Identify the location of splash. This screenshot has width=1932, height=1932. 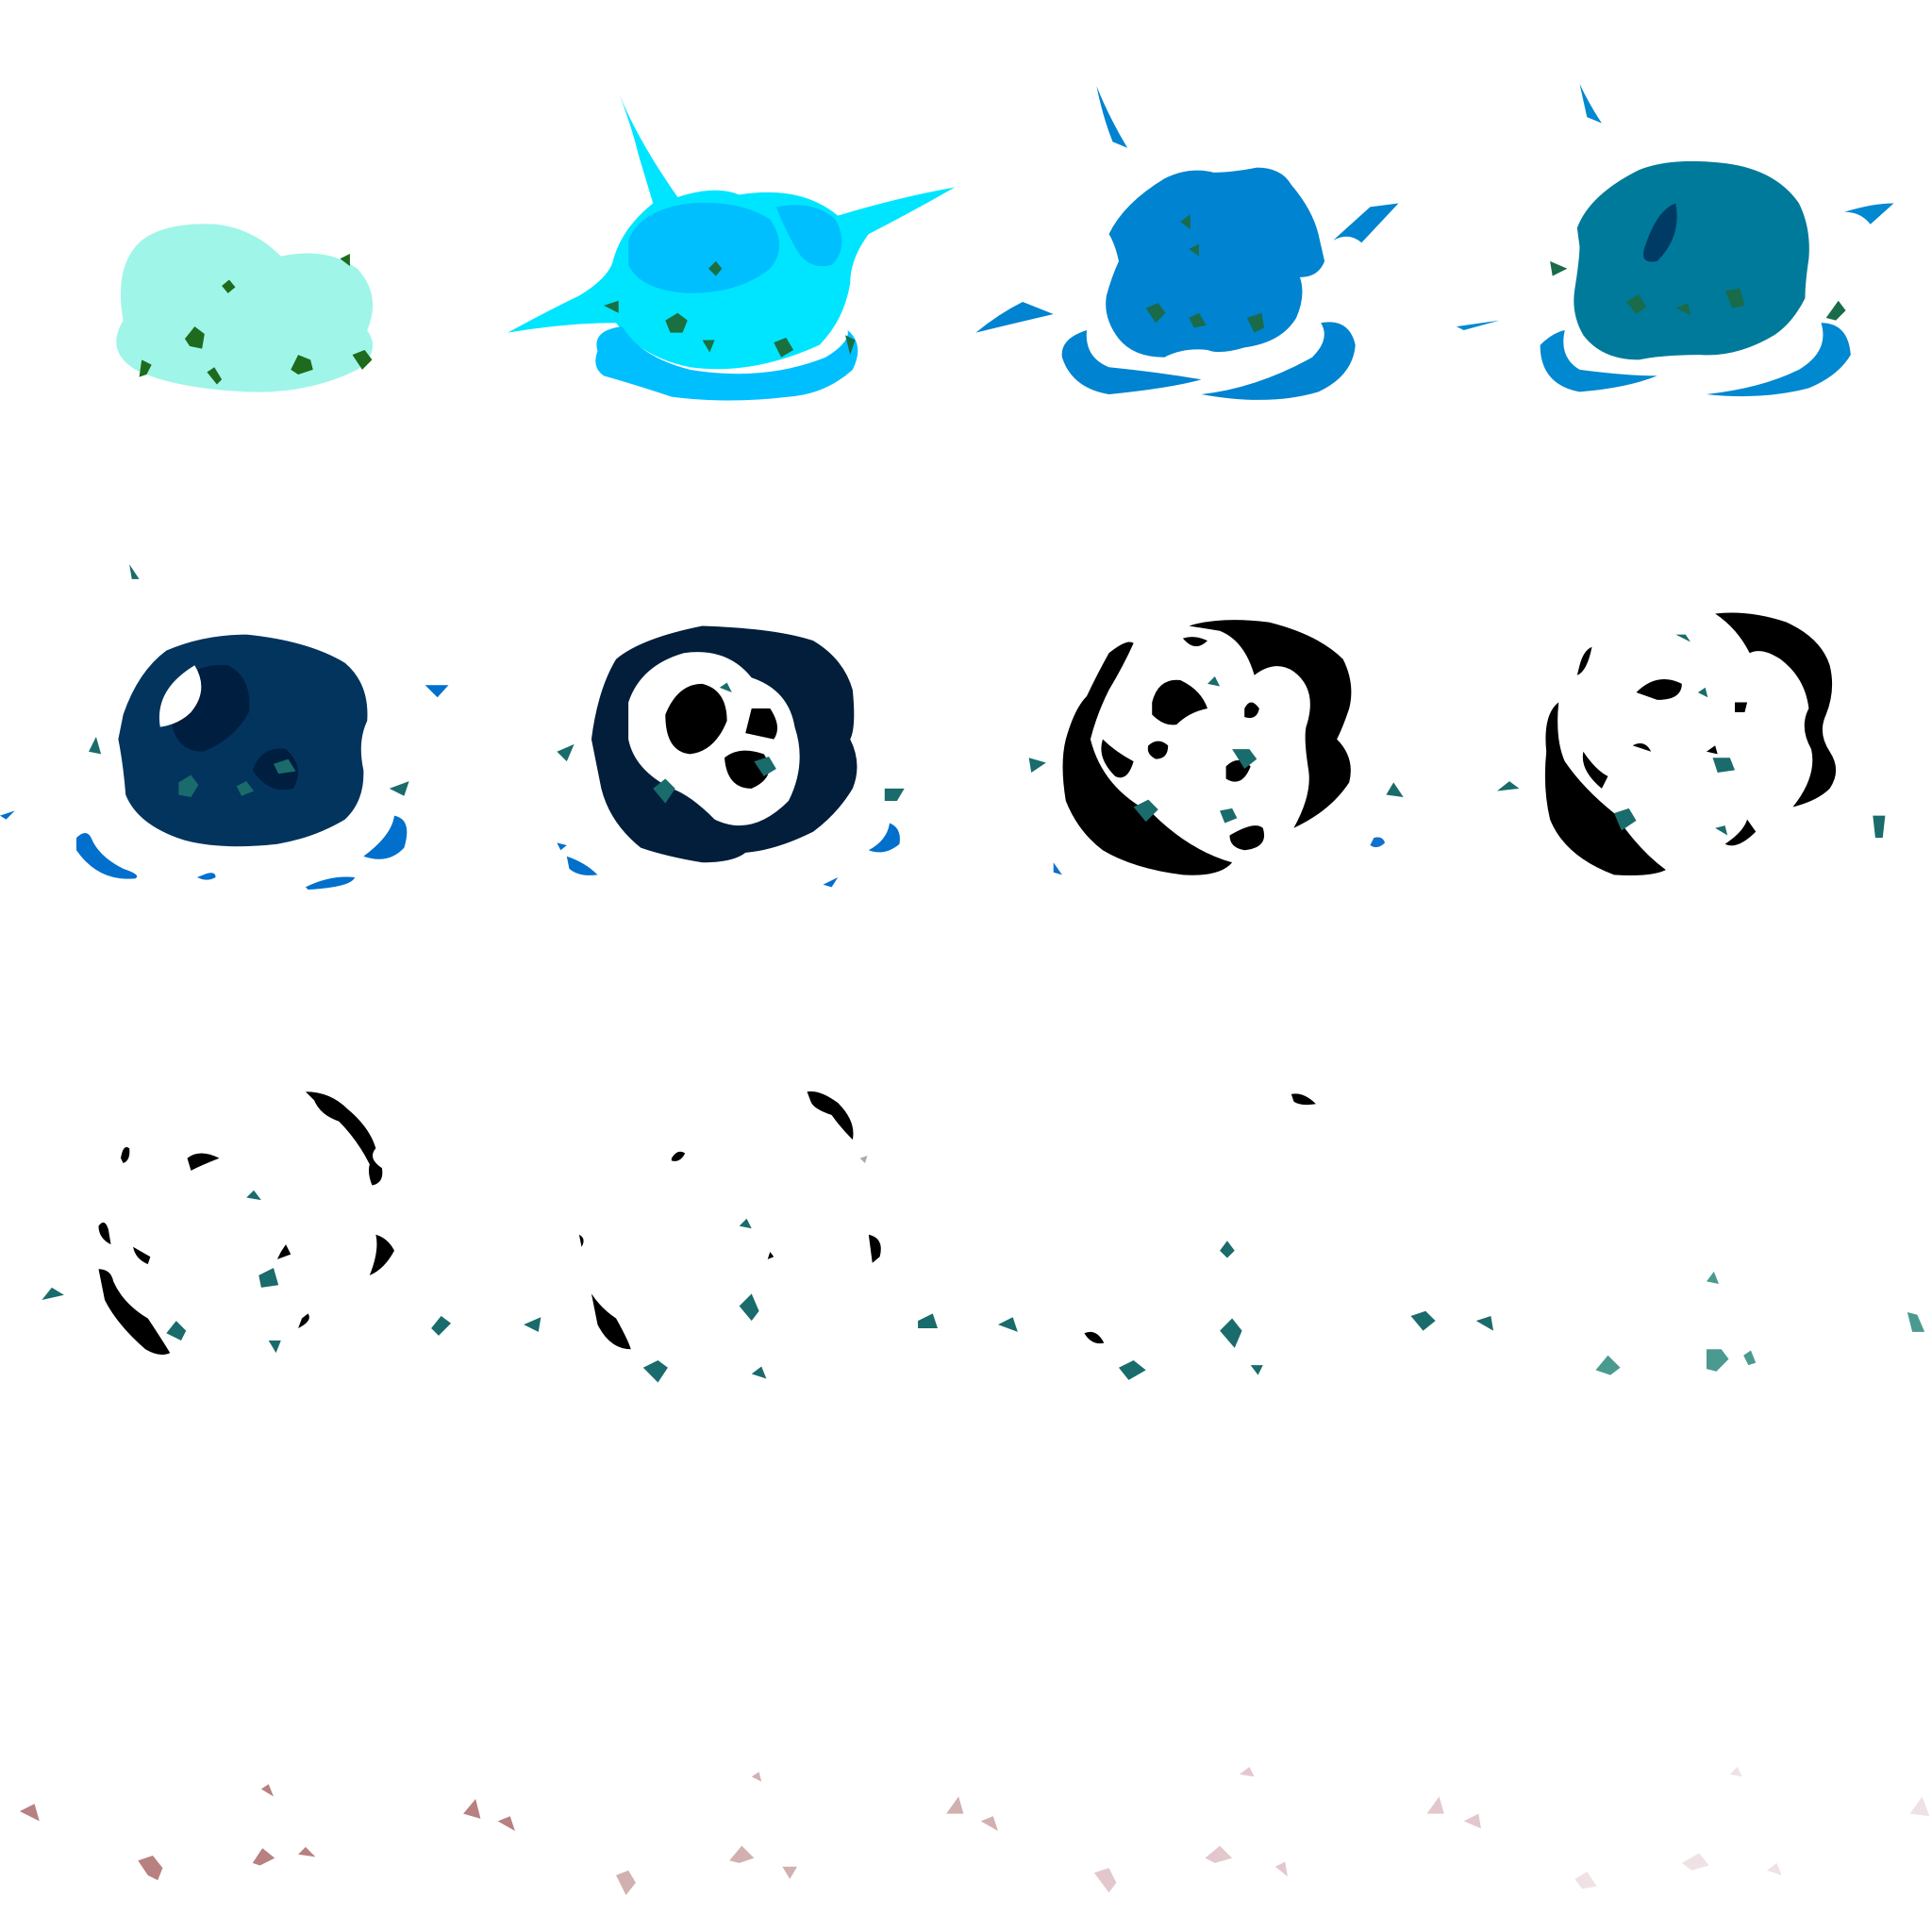
(726, 364).